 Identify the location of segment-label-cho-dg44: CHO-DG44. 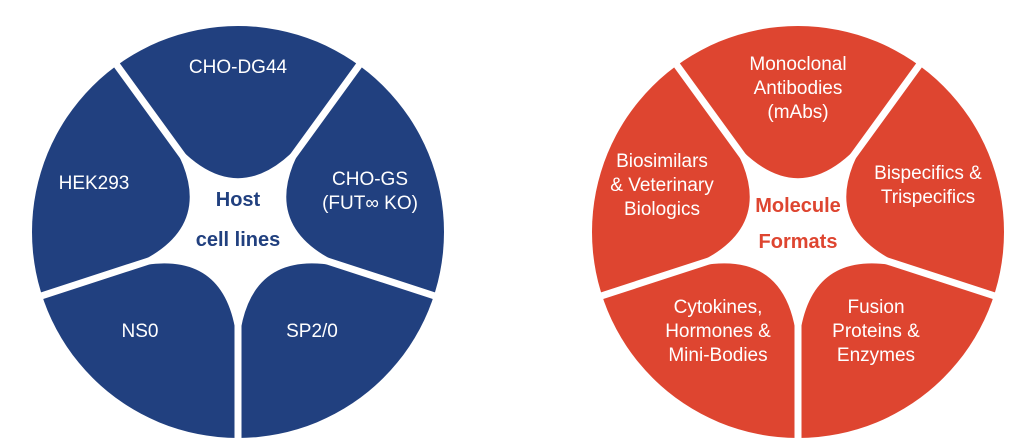
(238, 67).